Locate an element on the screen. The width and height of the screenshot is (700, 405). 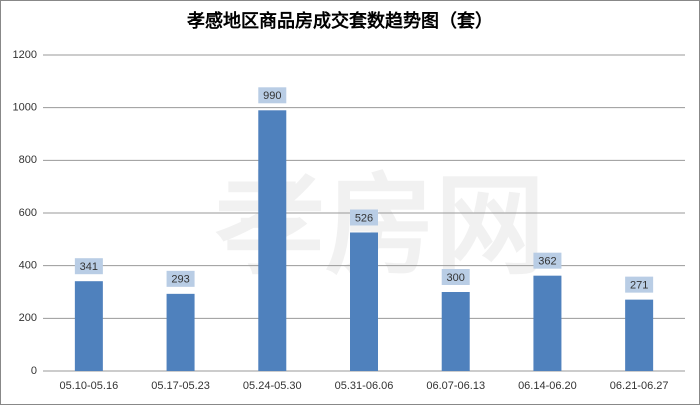
data-label: 990 is located at coordinates (272, 96).